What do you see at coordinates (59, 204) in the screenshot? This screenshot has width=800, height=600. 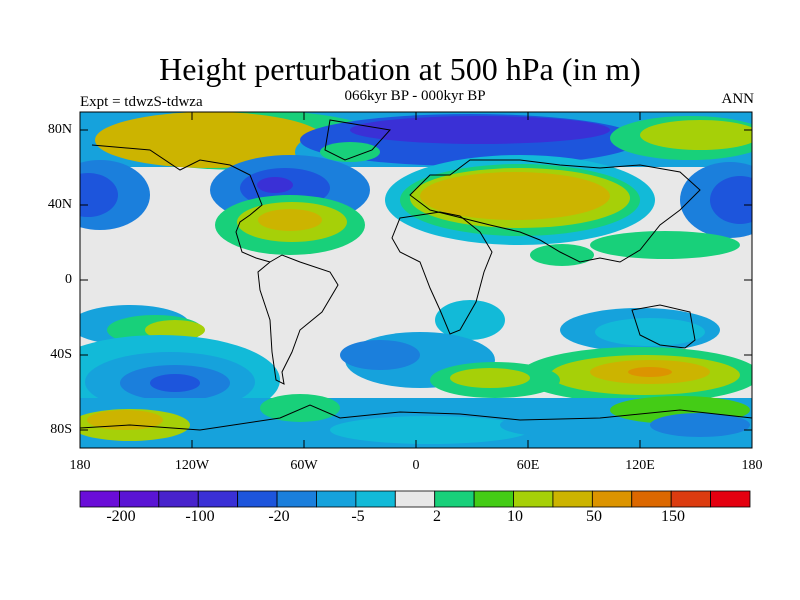 I see `lat-label-40n: 40N` at bounding box center [59, 204].